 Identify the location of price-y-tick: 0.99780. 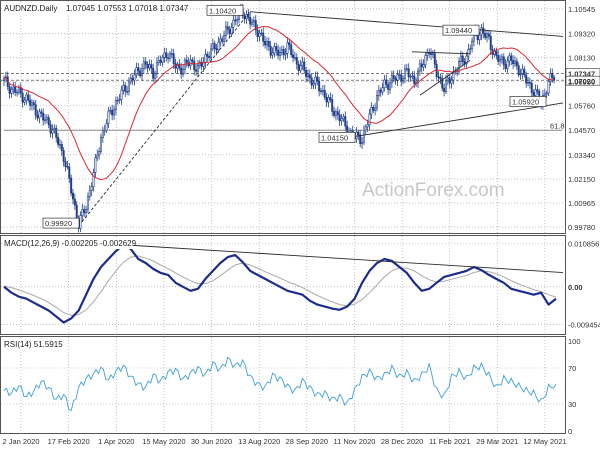
(581, 227).